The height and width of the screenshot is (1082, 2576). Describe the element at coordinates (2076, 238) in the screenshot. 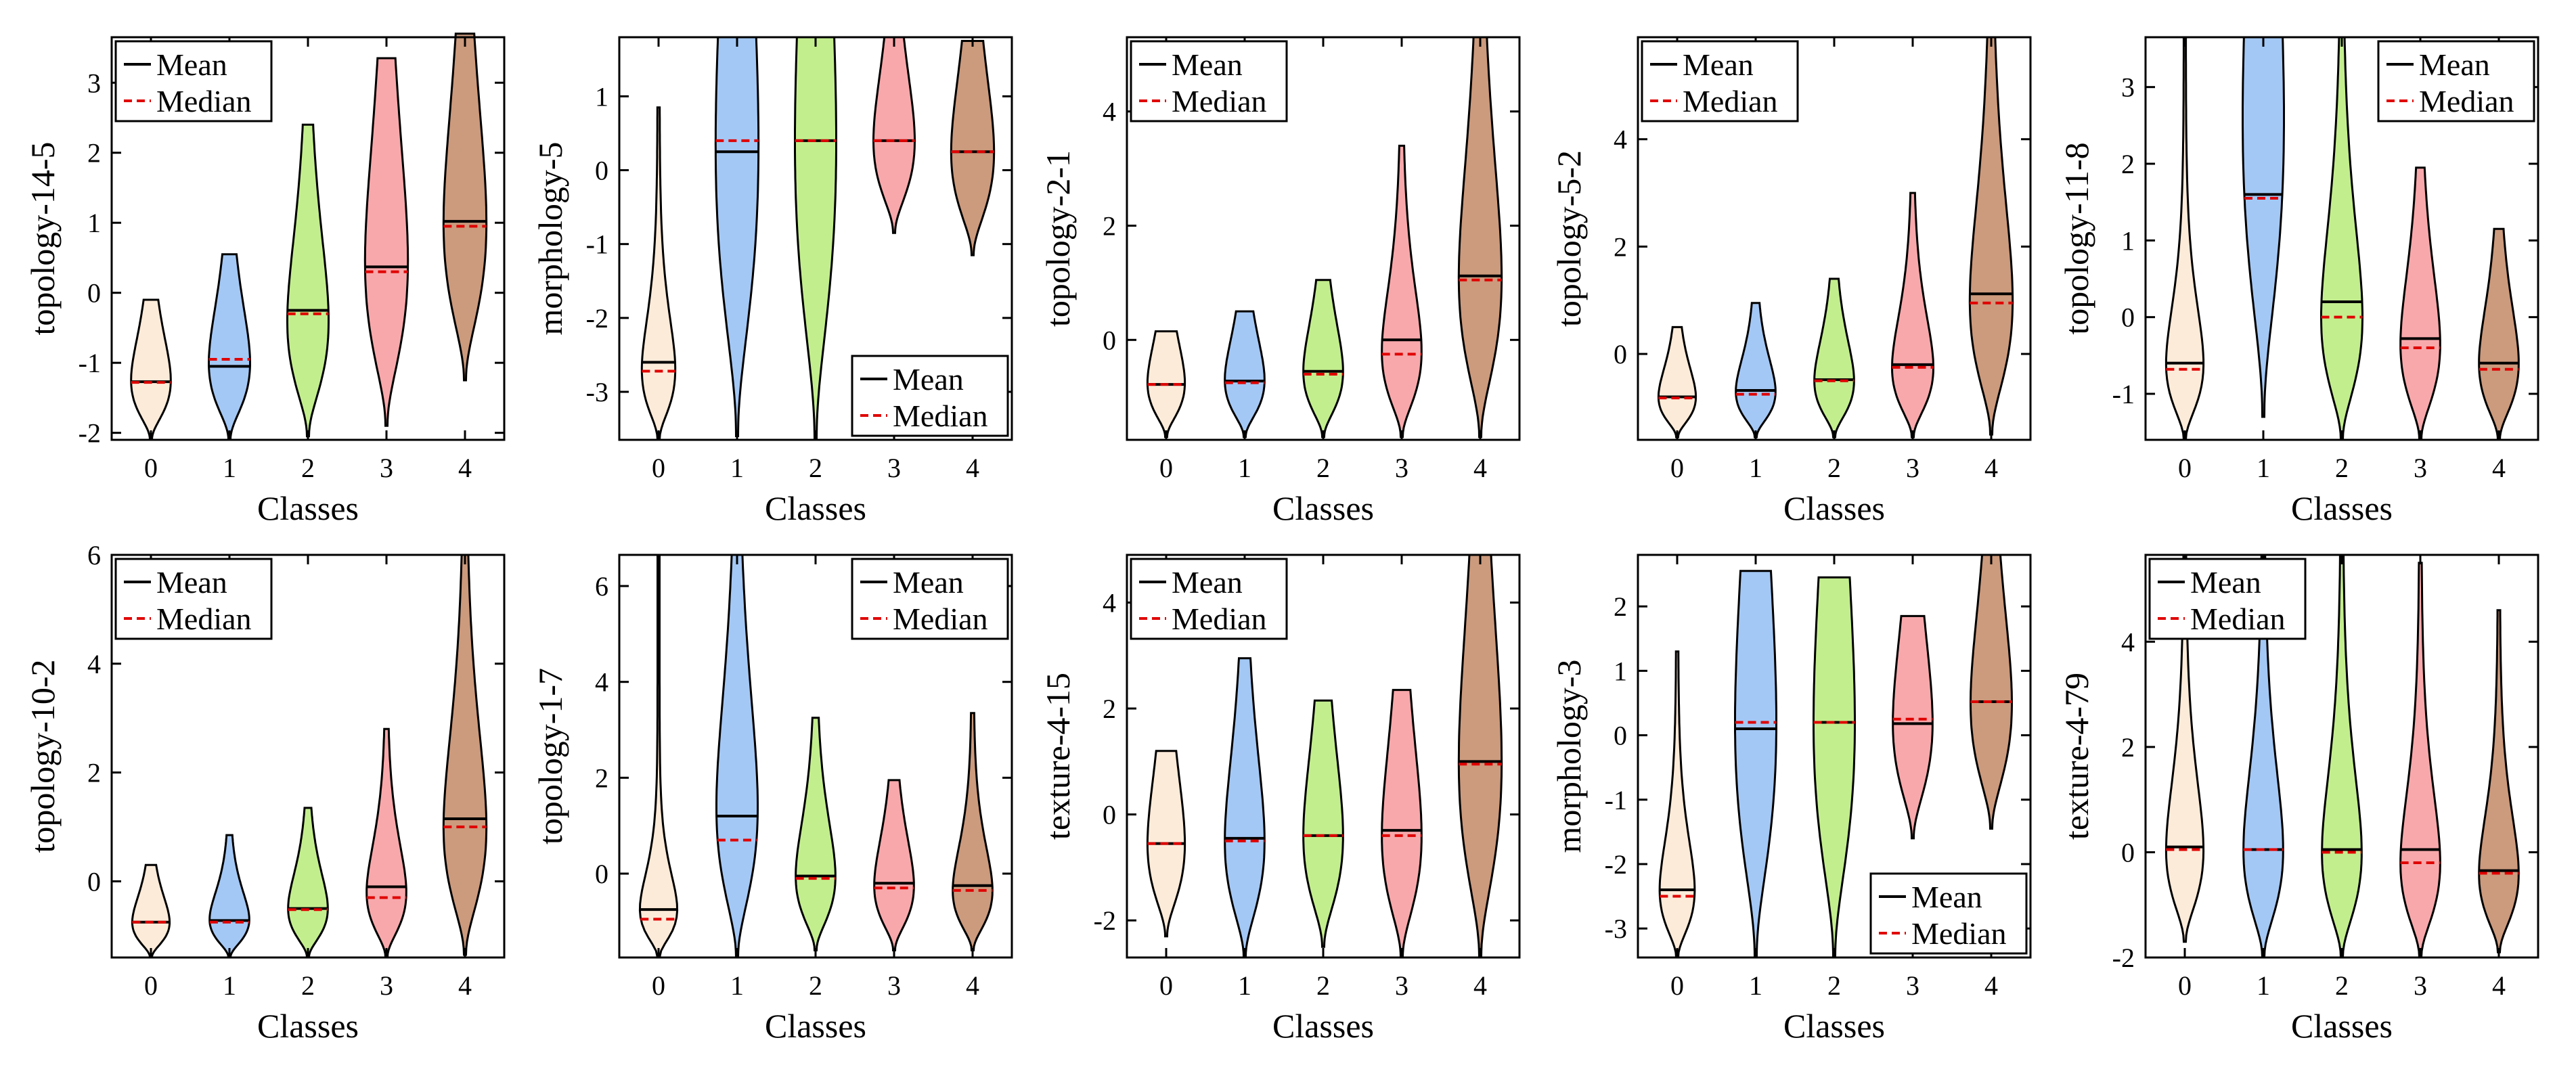

I see `y-axis-label: topology-11-8` at that location.